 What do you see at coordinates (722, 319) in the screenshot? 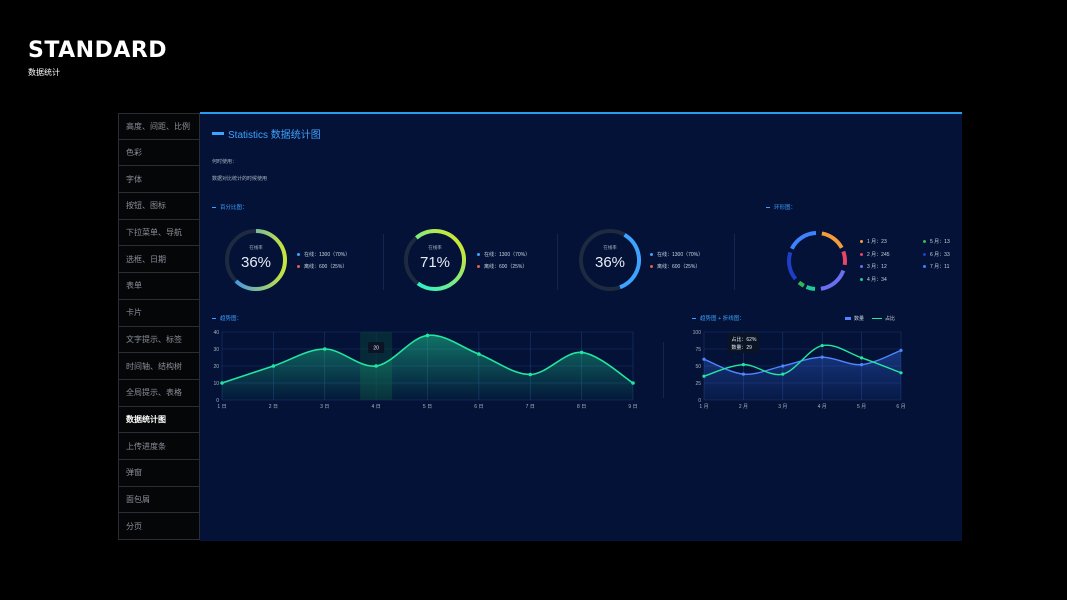
I see `combo-section-label-text: 趋势图 + 折线图：` at bounding box center [722, 319].